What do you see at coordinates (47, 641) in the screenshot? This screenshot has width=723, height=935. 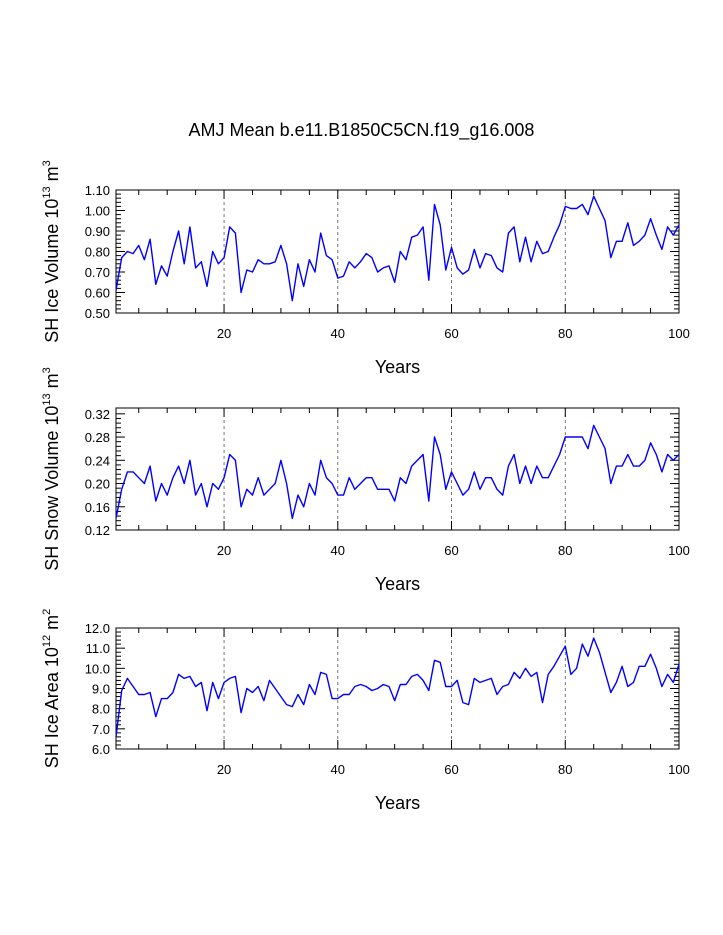 I see `ice-area-y-axis-label-exponent: 12` at bounding box center [47, 641].